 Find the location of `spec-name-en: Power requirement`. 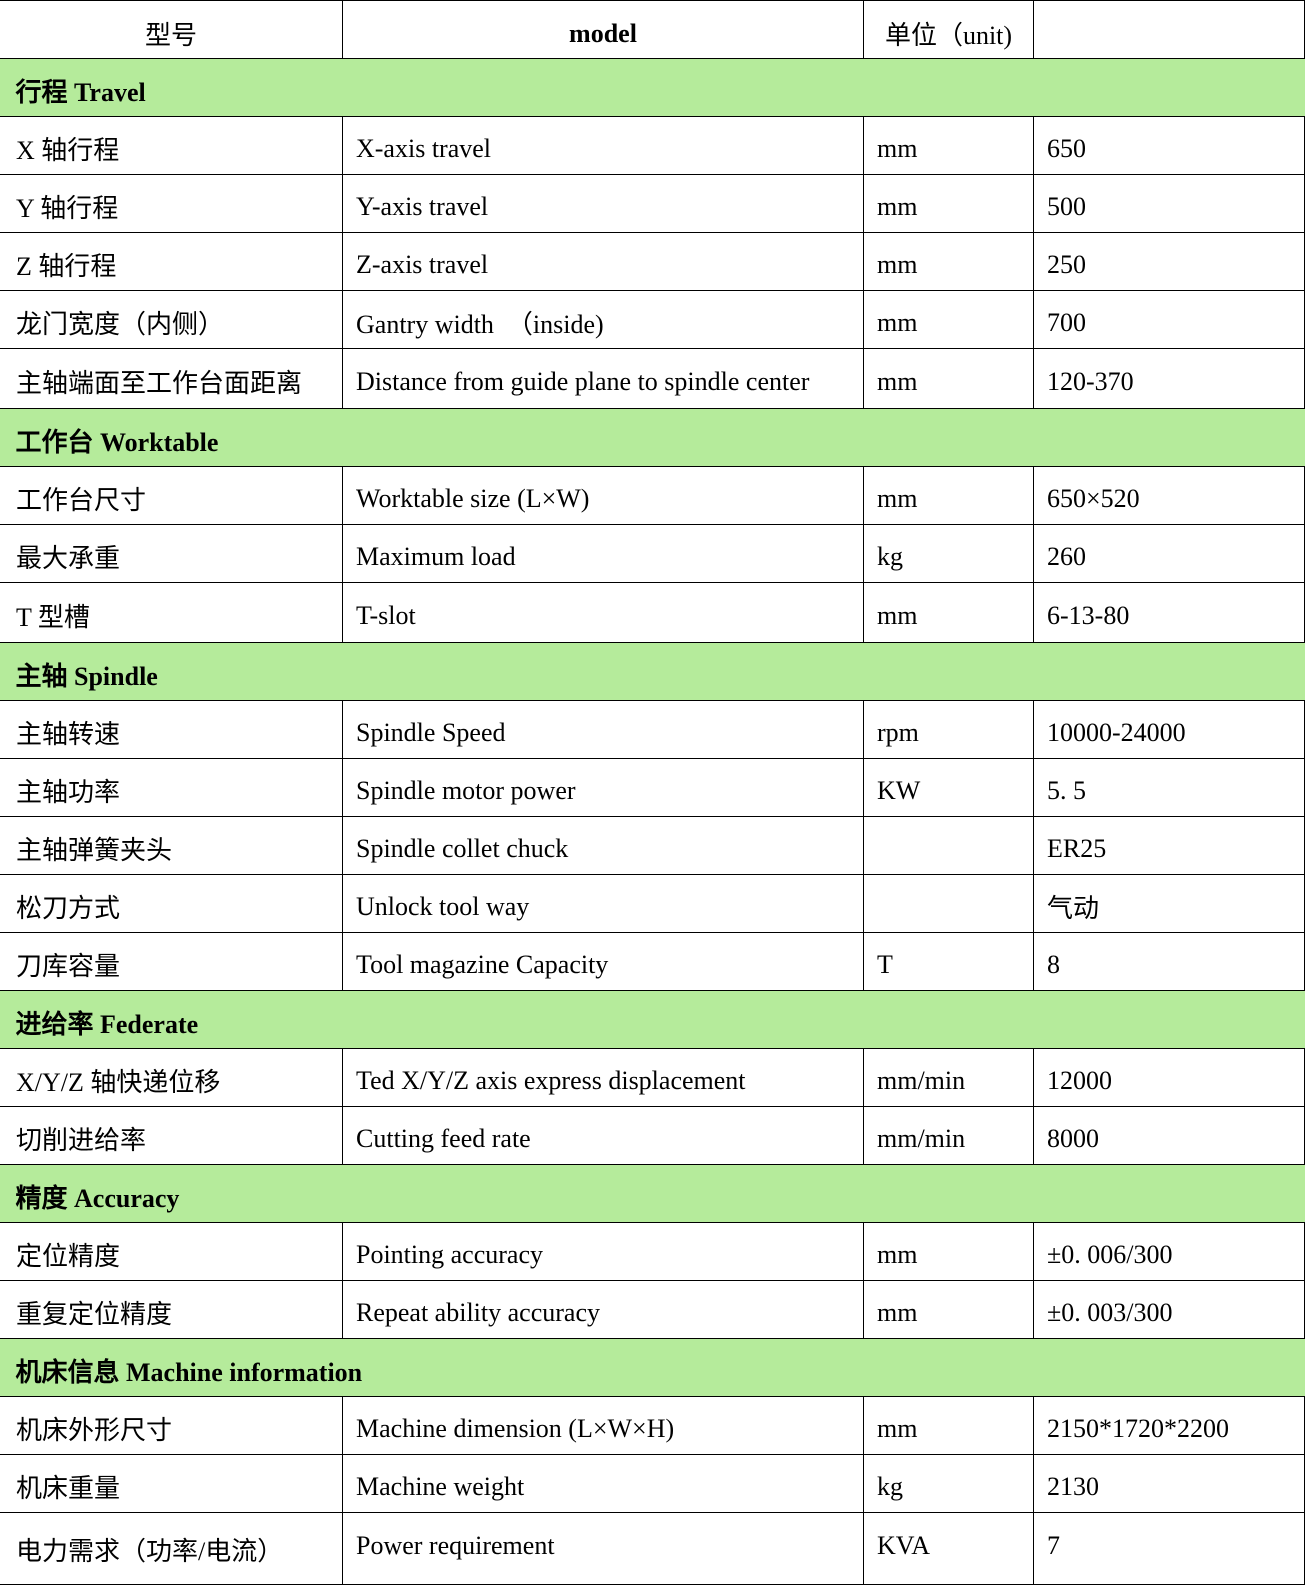

spec-name-en: Power requirement is located at coordinates (603, 1548).